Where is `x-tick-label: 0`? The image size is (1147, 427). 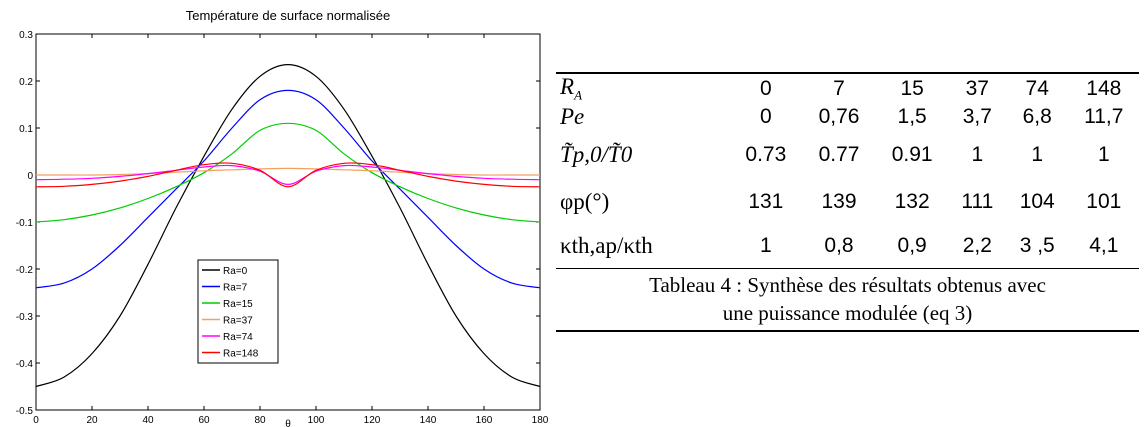 x-tick-label: 0 is located at coordinates (36, 420).